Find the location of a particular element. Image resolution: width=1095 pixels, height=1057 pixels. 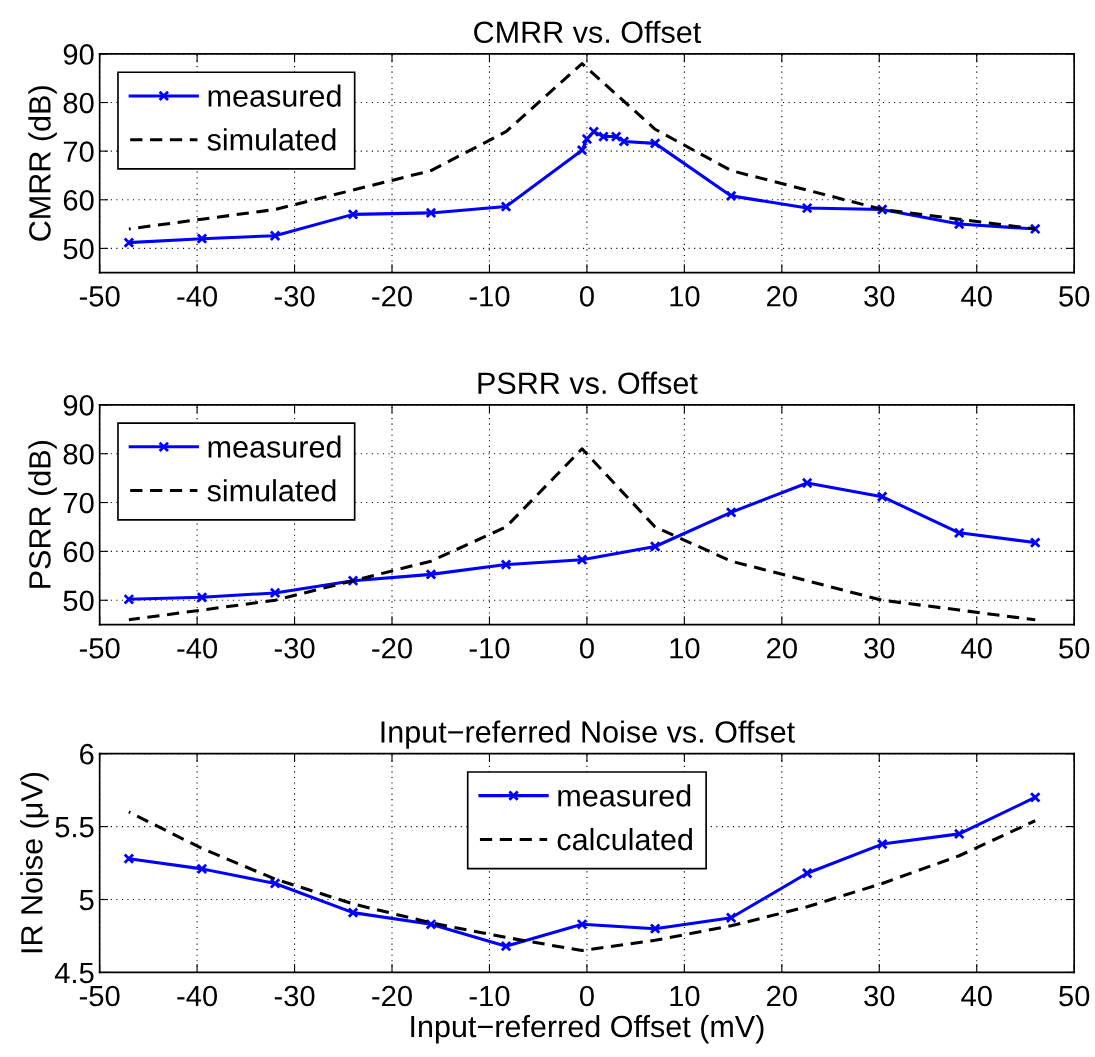

y-axis-title: CMRR (dB) is located at coordinates (42, 163).